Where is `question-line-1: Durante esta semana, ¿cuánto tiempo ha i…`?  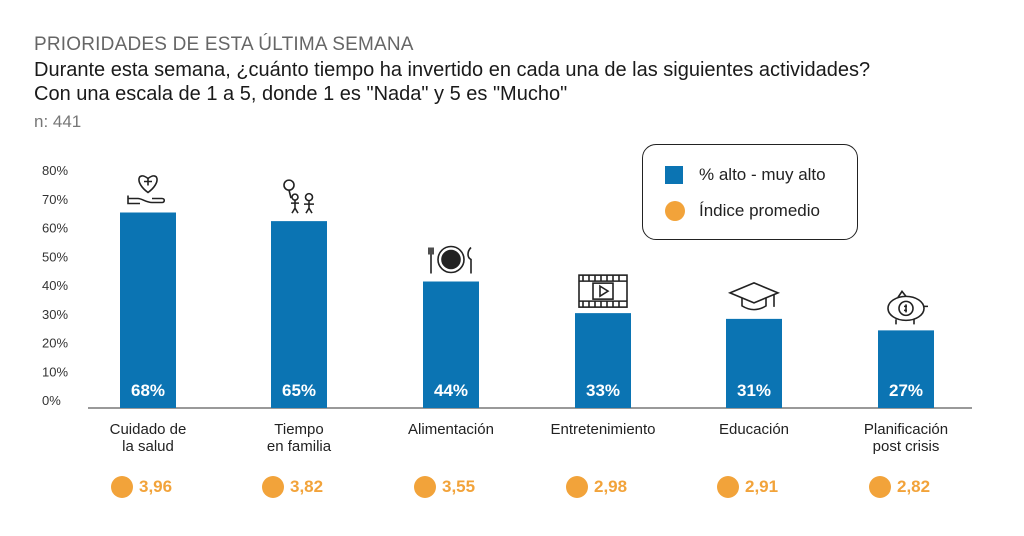
question-line-1: Durante esta semana, ¿cuánto tiempo ha i… is located at coordinates (452, 70).